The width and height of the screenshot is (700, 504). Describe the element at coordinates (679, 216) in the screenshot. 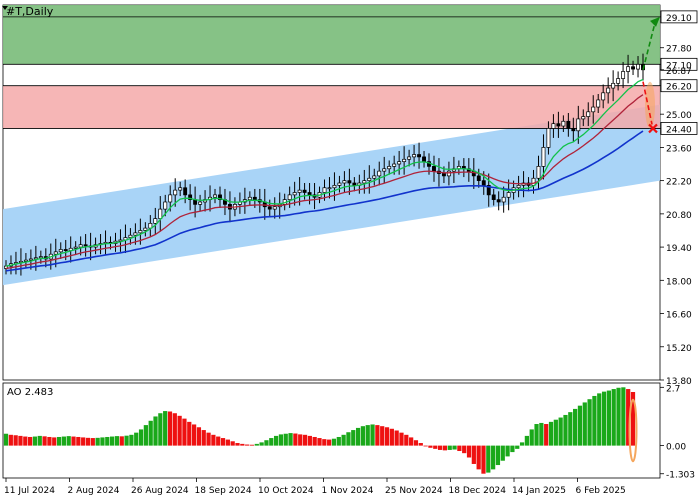

I see `y-tick-label: 20.80` at that location.